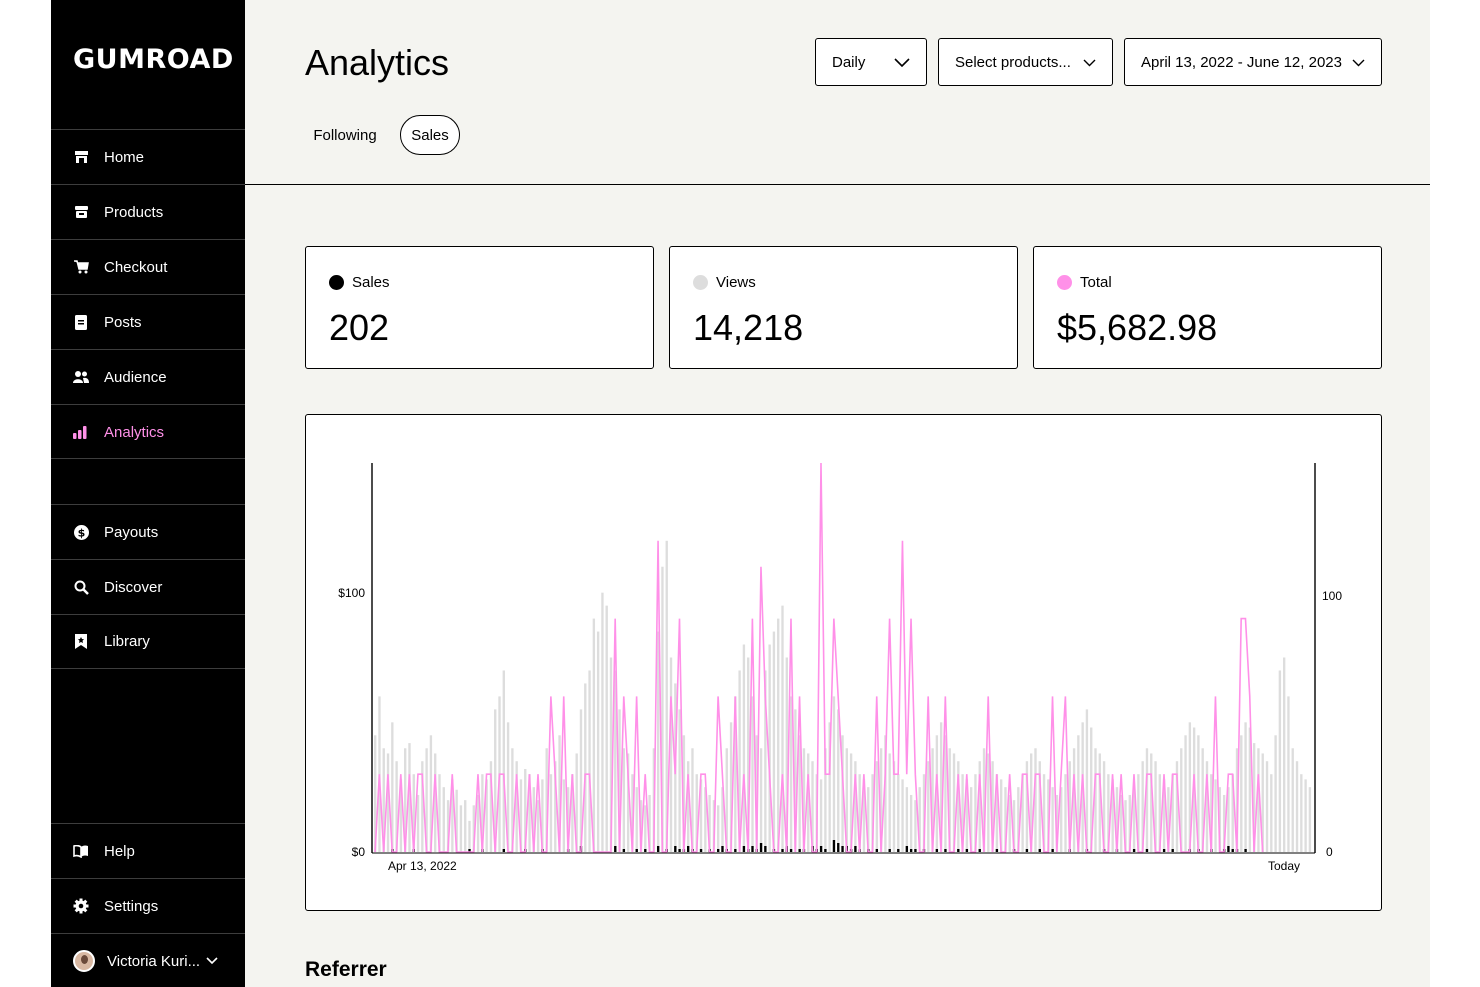  Describe the element at coordinates (1137, 327) in the screenshot. I see `stat-value: $5,682.98` at that location.